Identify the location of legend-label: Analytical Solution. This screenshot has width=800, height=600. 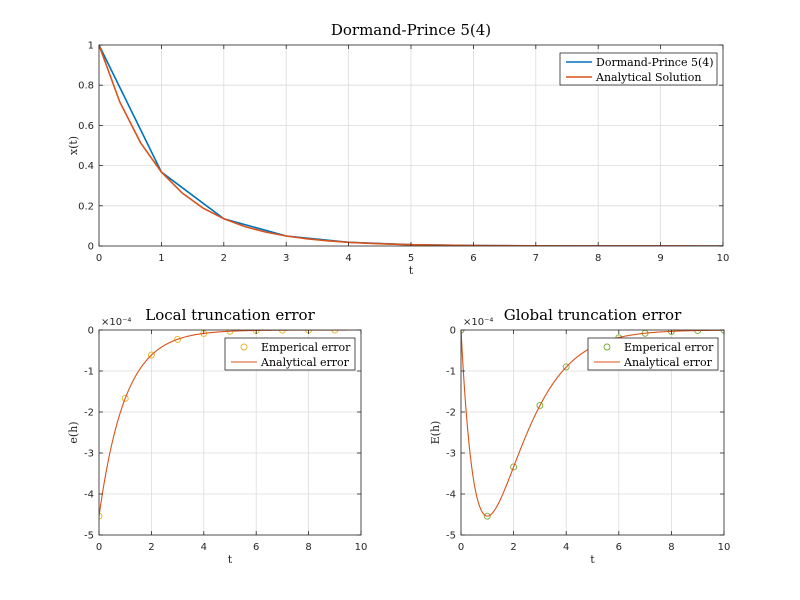
(648, 77).